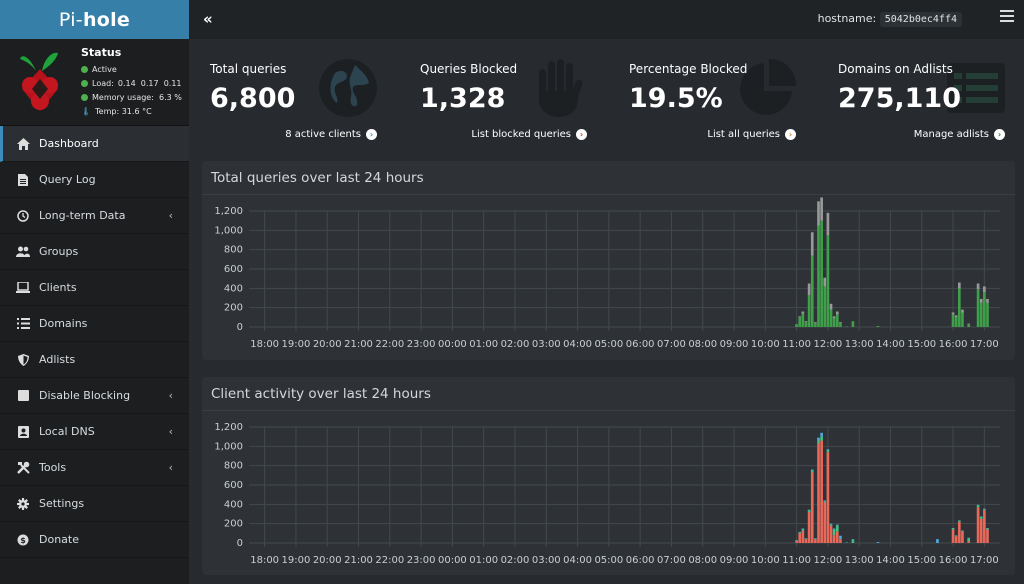 The width and height of the screenshot is (1024, 584). Describe the element at coordinates (208, 19) in the screenshot. I see `sidebar-toggle-button: «` at that location.